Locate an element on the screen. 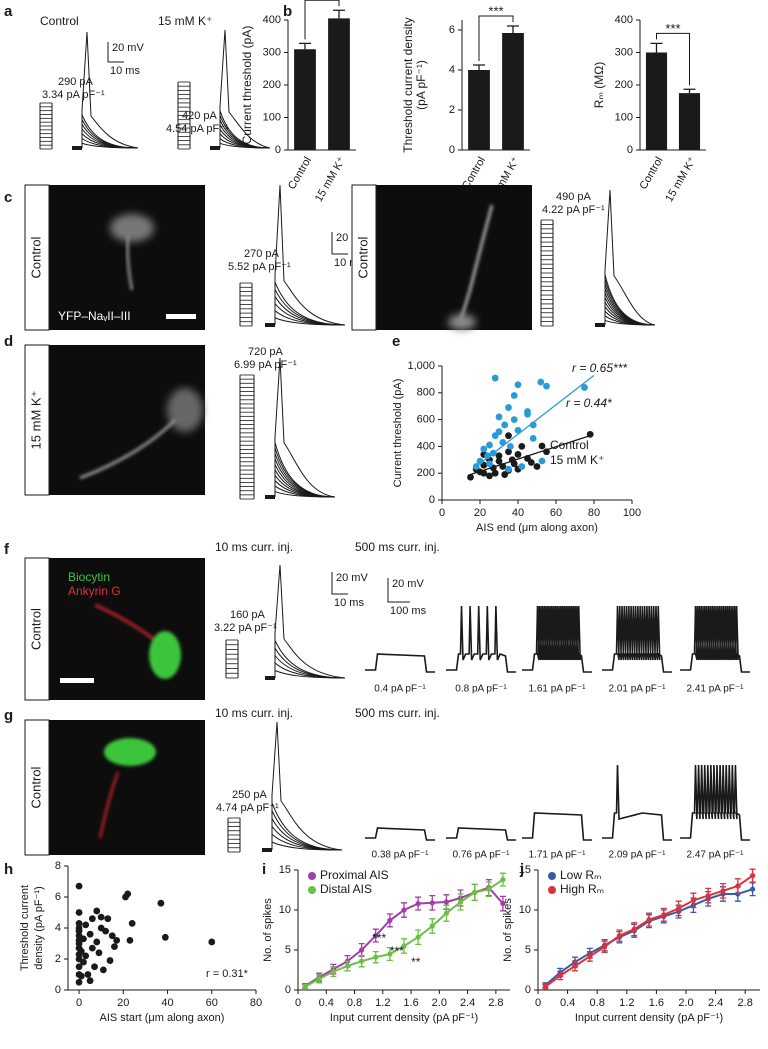 The width and height of the screenshot is (768, 1049). stim-label: 5.52 pA pF⁻¹ is located at coordinates (259, 267).